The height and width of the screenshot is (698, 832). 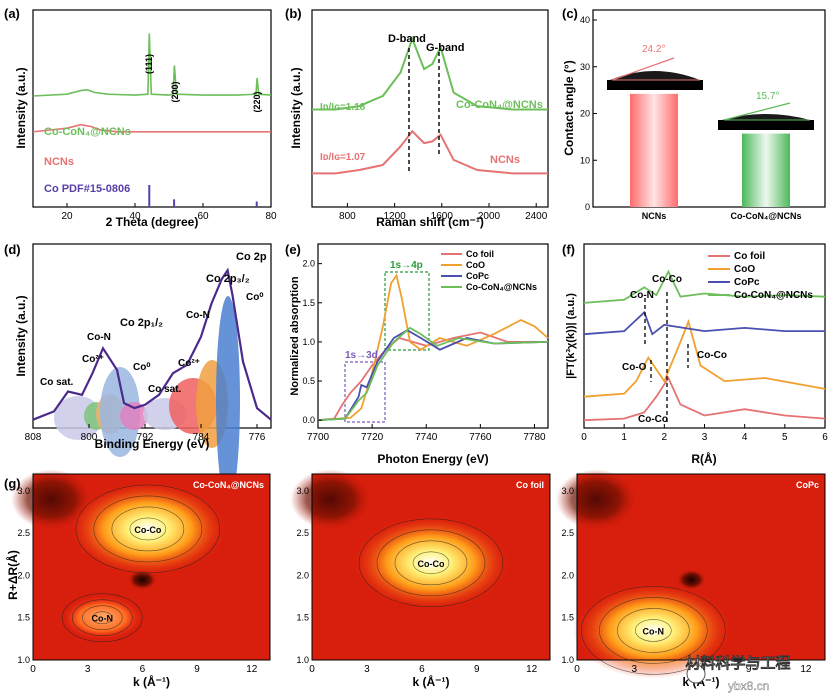 I want to click on wt-xlabel: k (Å⁻¹), so click(x=151, y=681).